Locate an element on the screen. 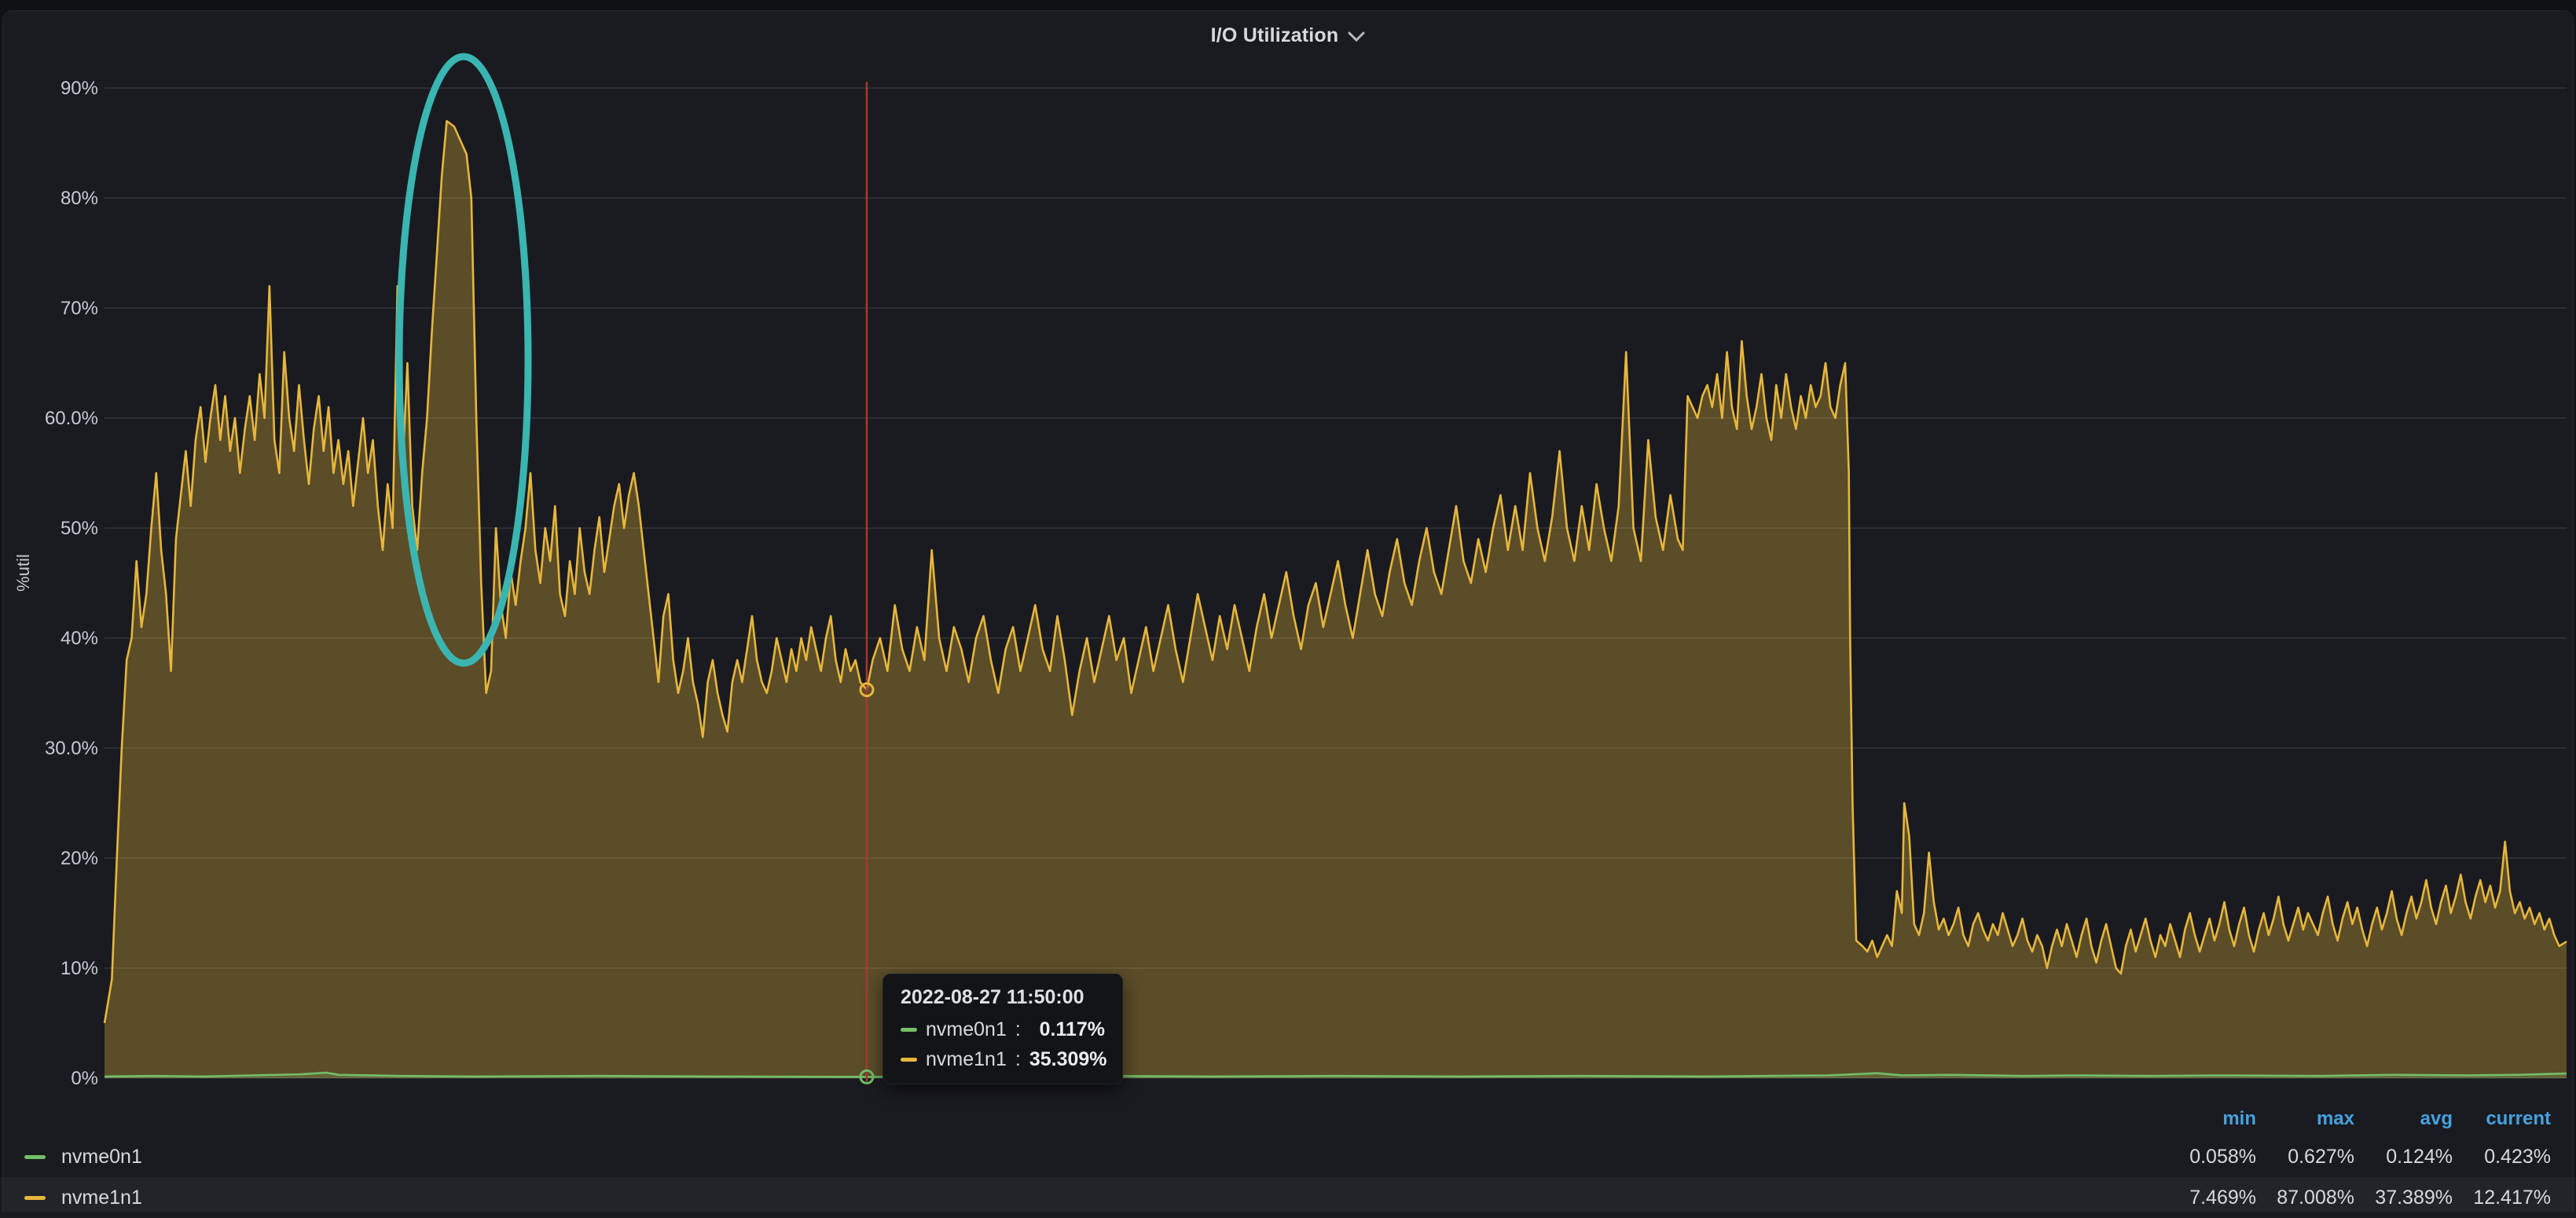 The width and height of the screenshot is (2576, 1218). tooltip-series-name: nvme1n1 is located at coordinates (966, 1059).